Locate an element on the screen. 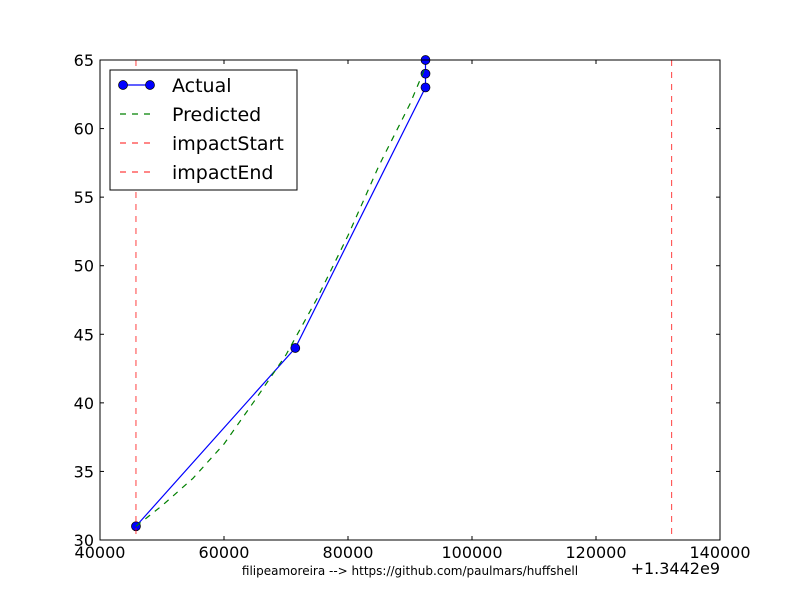 Image resolution: width=800 pixels, height=600 pixels. legend-label-impactend: impactEnd is located at coordinates (223, 173).